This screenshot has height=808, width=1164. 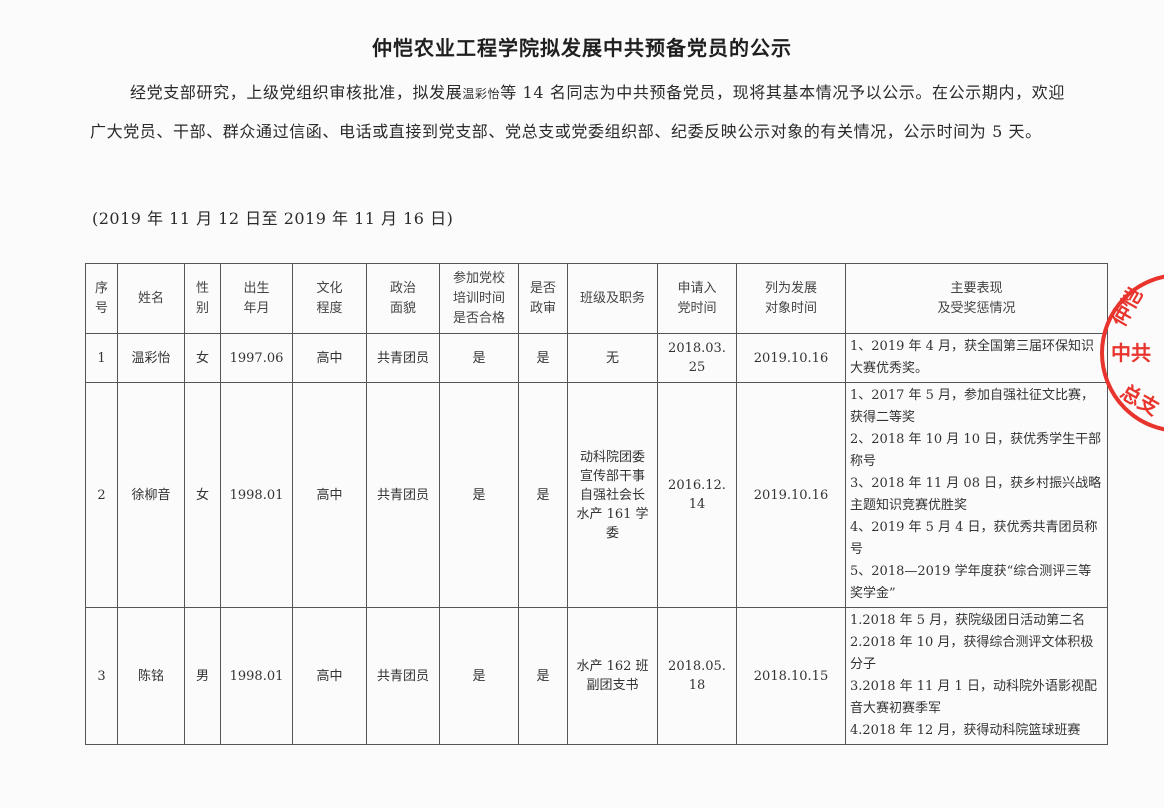 I want to click on seal-text: 仲恺 中共 总支, so click(x=1135, y=352).